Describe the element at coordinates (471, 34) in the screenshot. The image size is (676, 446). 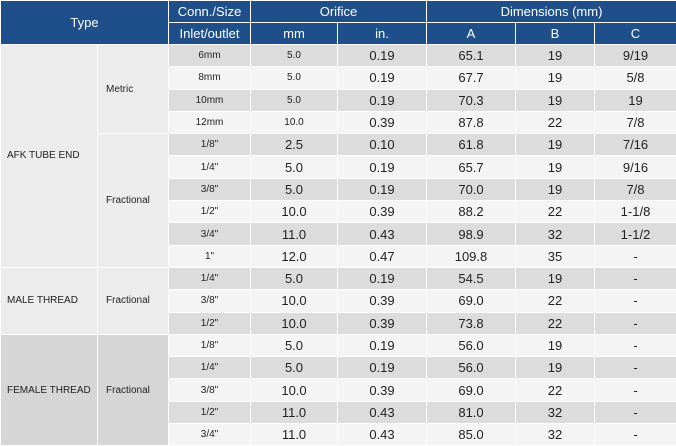
I see `header-cell: A` at that location.